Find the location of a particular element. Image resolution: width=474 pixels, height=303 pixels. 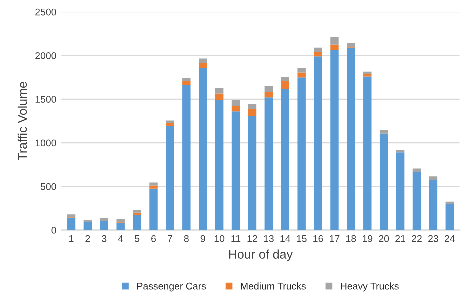

x-tick-label: 24 is located at coordinates (450, 238).